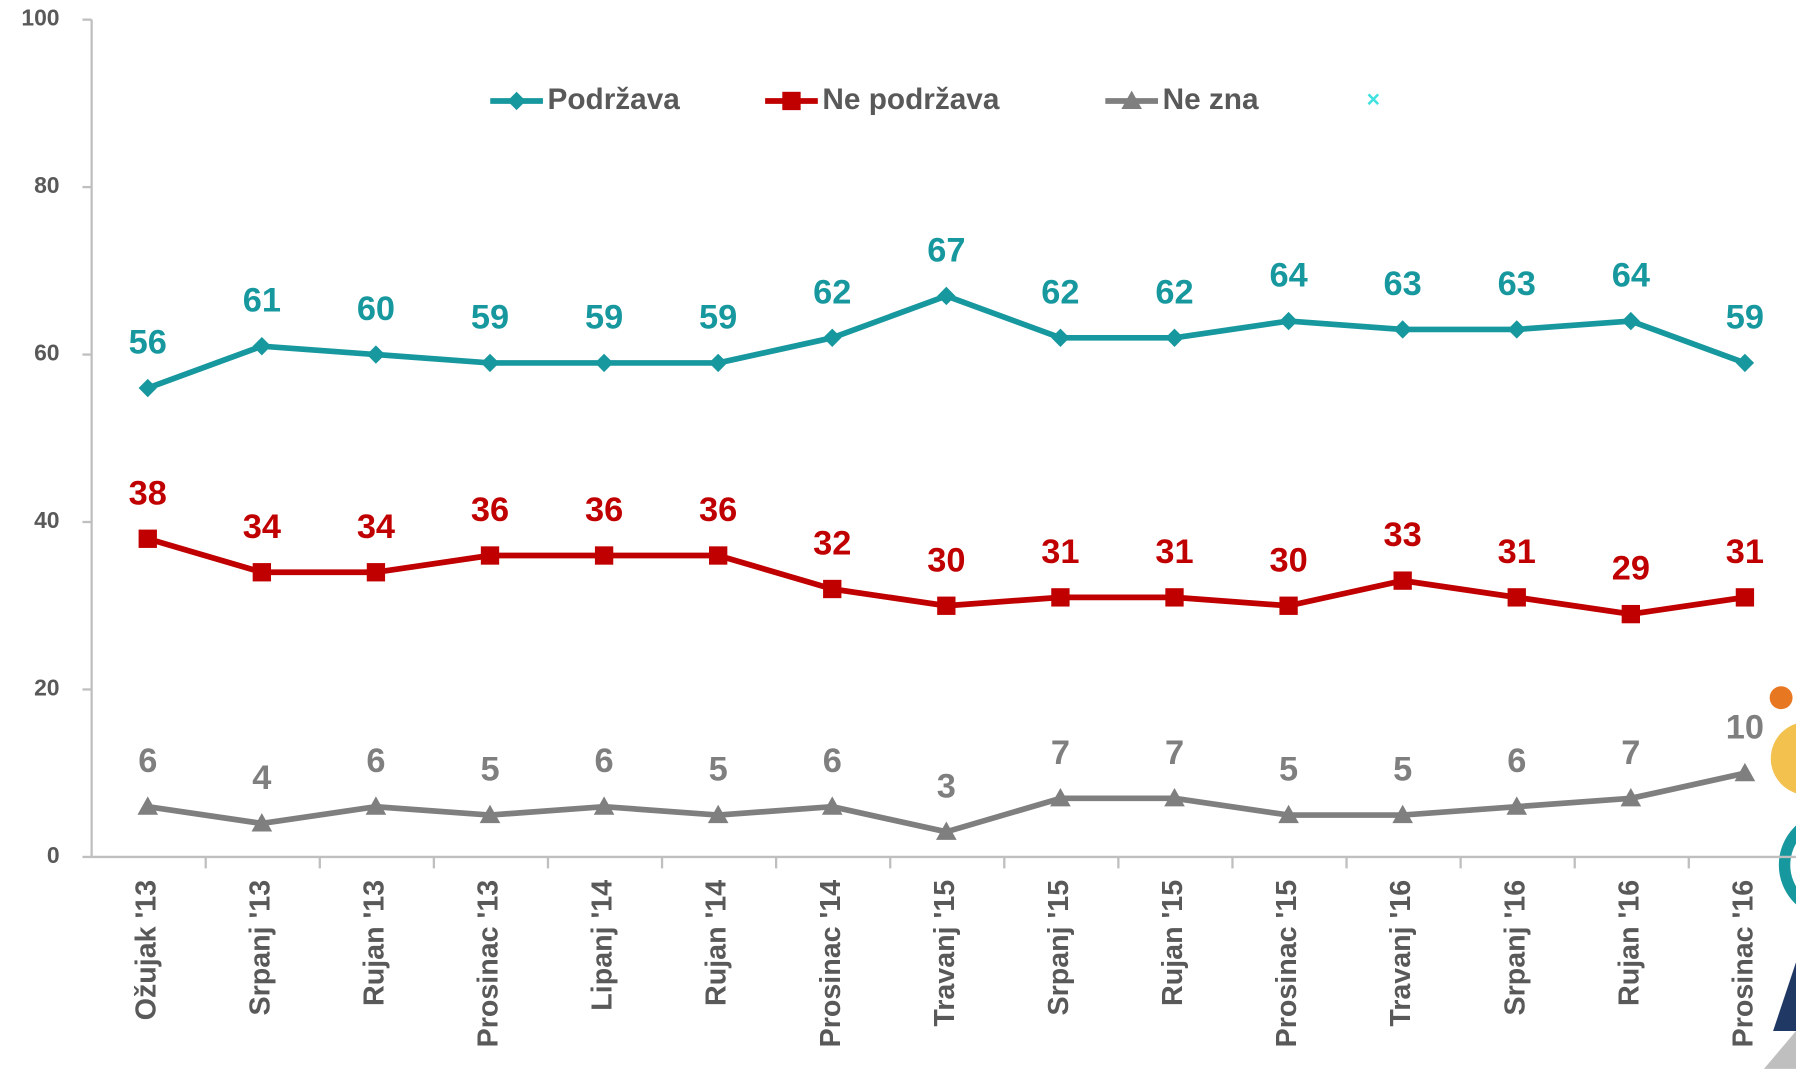 This screenshot has height=1069, width=1796. Describe the element at coordinates (46, 520) in the screenshot. I see `y-tick-label: 40` at that location.